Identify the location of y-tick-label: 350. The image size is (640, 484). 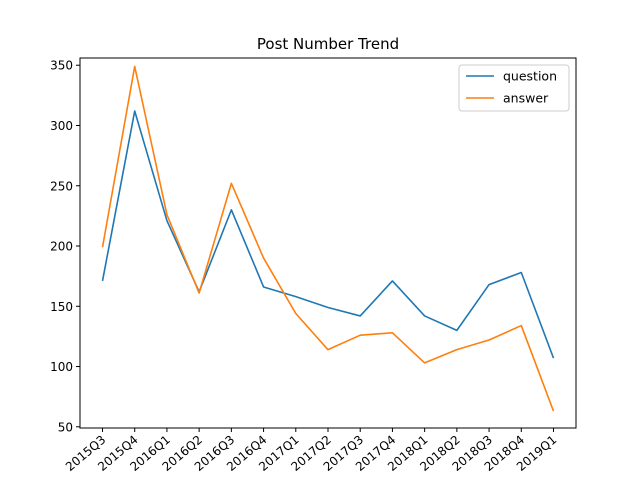
(61, 66).